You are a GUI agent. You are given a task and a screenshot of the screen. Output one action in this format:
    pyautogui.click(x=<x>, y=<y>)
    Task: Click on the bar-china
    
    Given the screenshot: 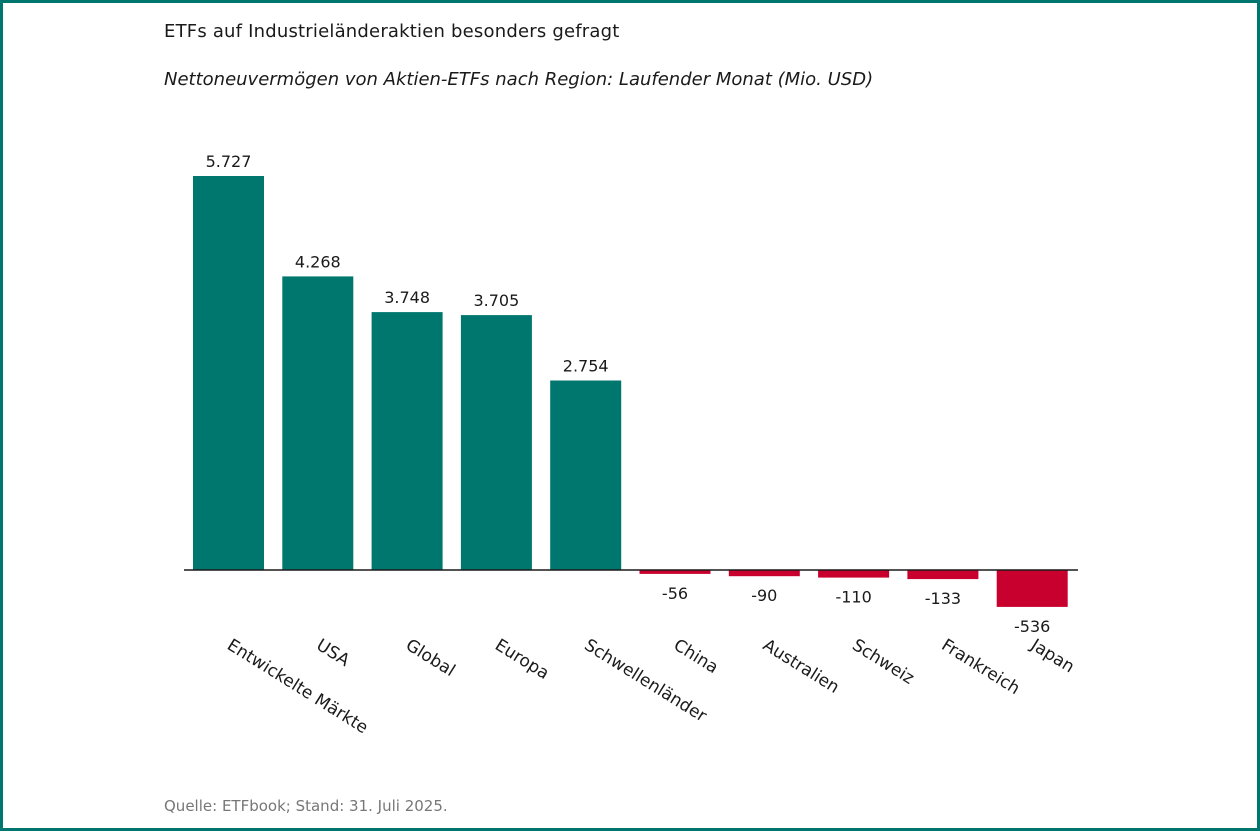 What is the action you would take?
    pyautogui.click(x=675, y=572)
    